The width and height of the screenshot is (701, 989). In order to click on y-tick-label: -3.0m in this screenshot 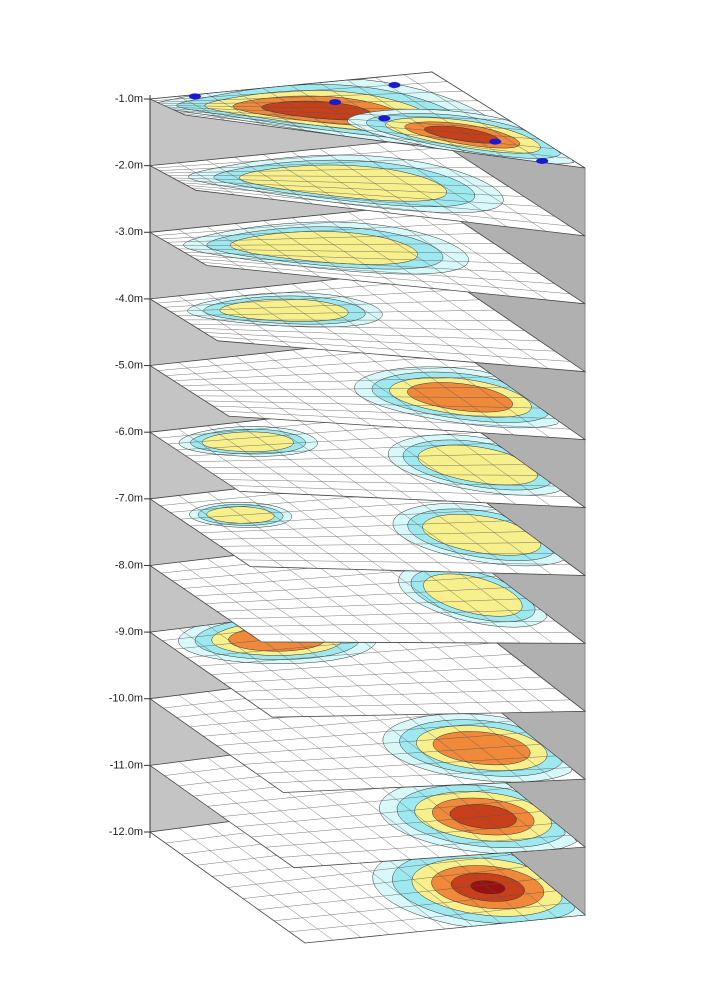, I will do `click(129, 232)`.